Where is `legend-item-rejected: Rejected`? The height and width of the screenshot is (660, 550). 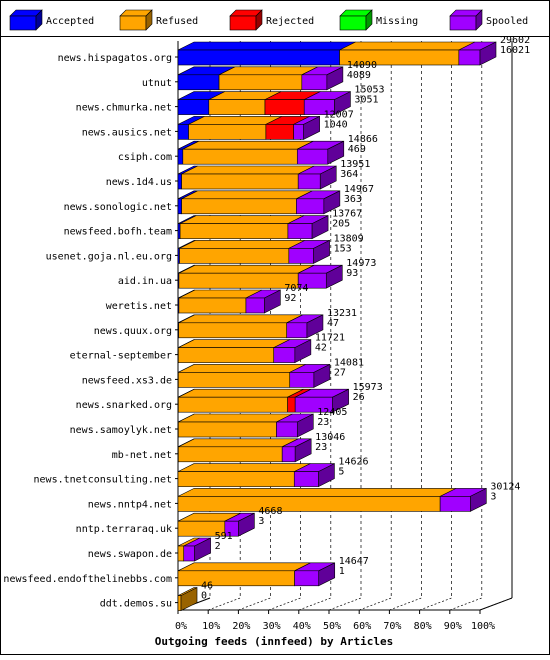 legend-item-rejected: Rejected is located at coordinates (271, 20).